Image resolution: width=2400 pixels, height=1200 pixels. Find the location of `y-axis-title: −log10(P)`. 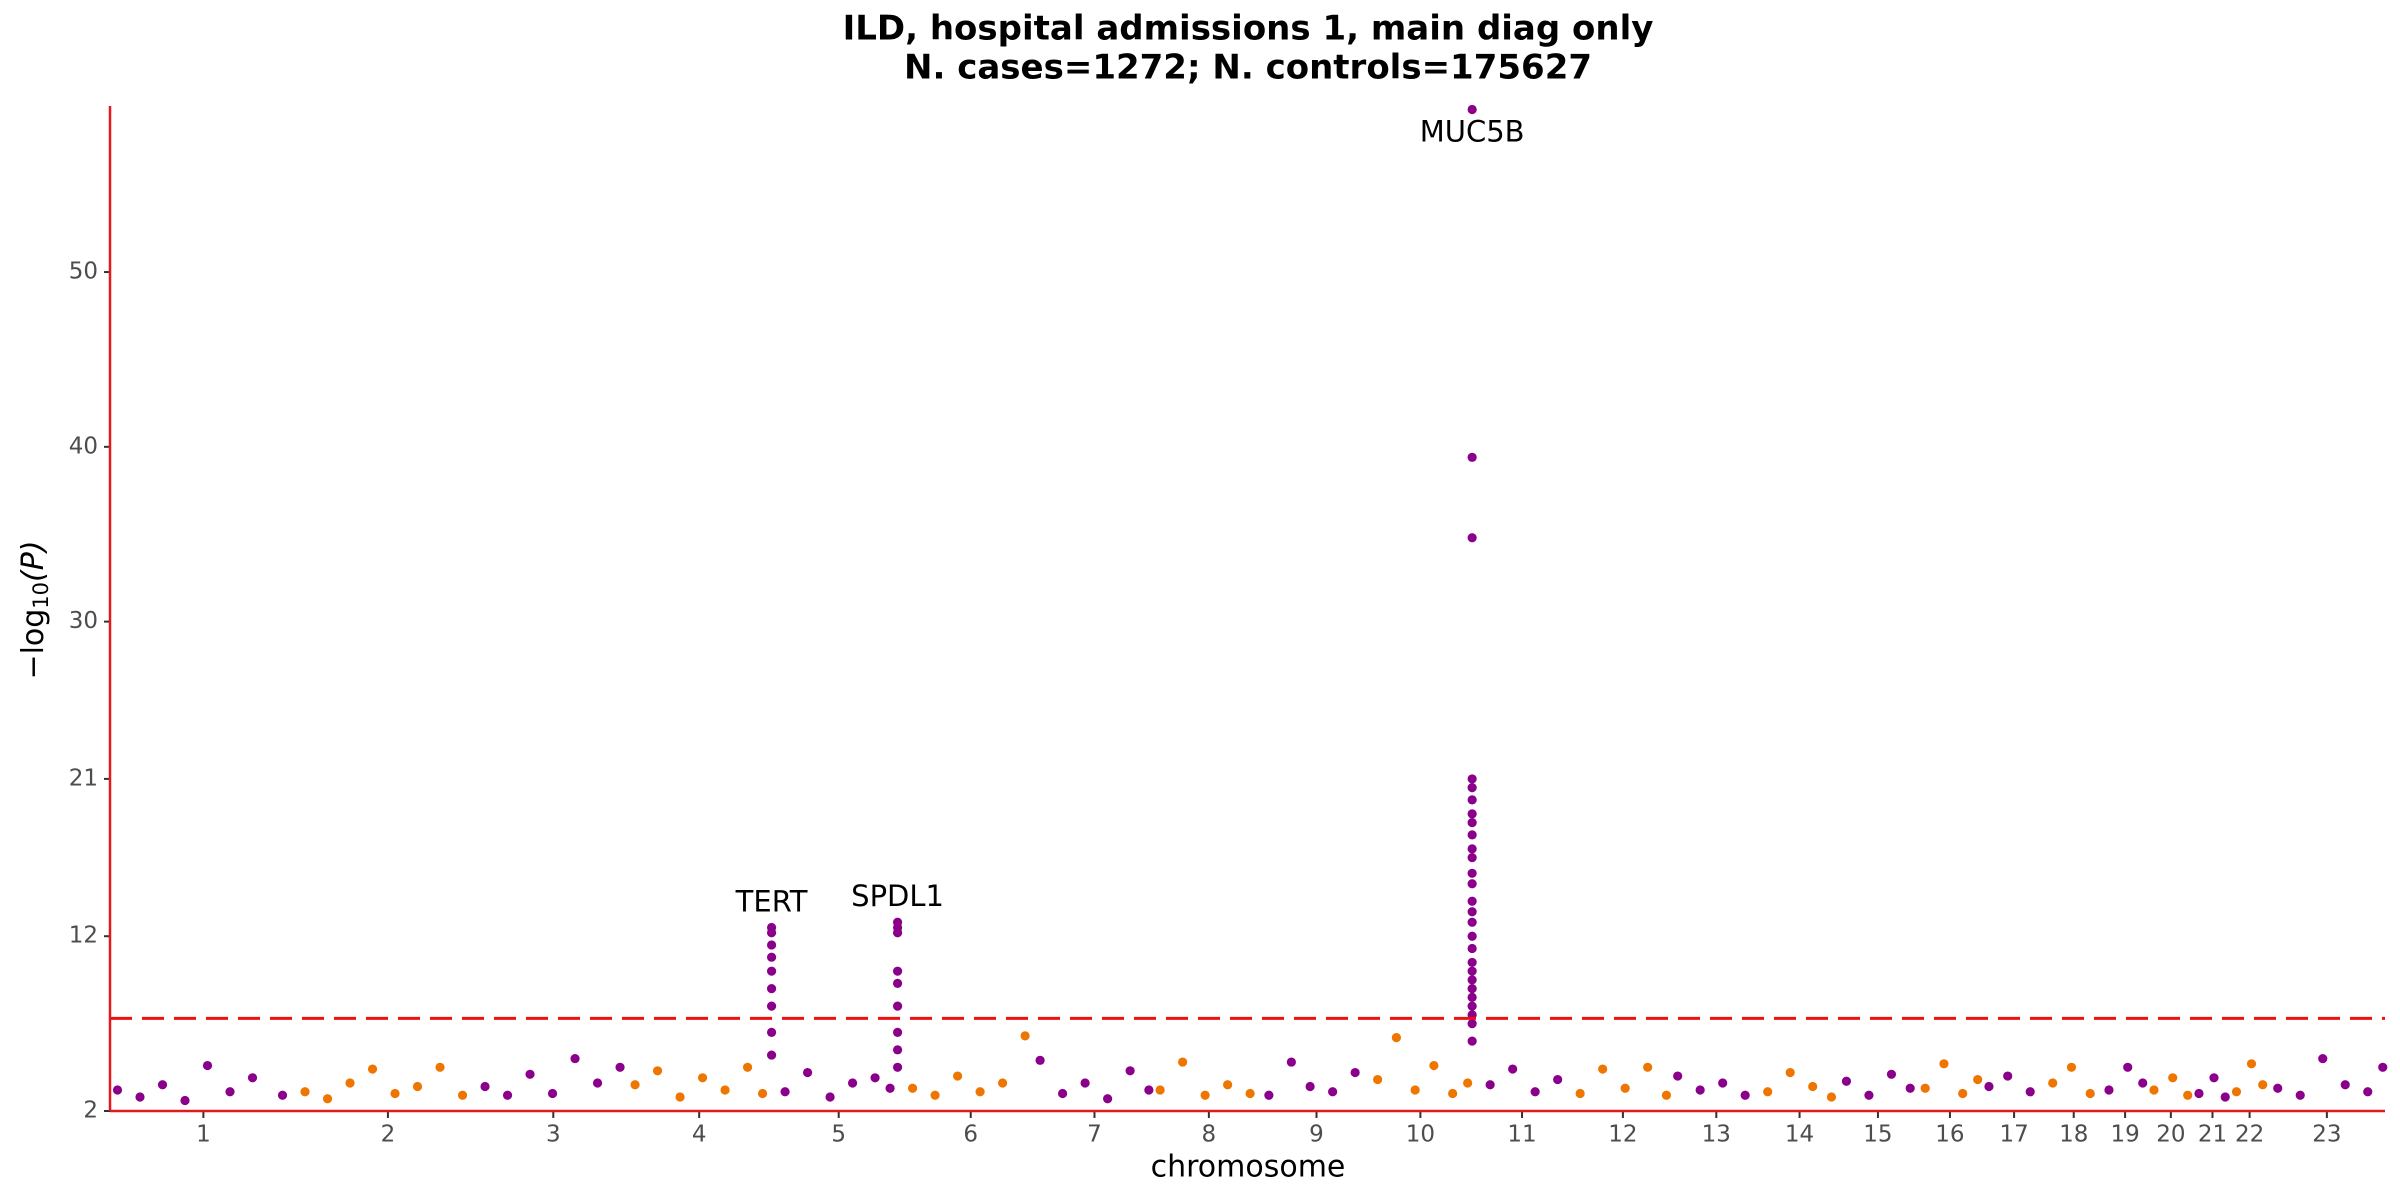

y-axis-title: −log10(P) is located at coordinates (35, 609).